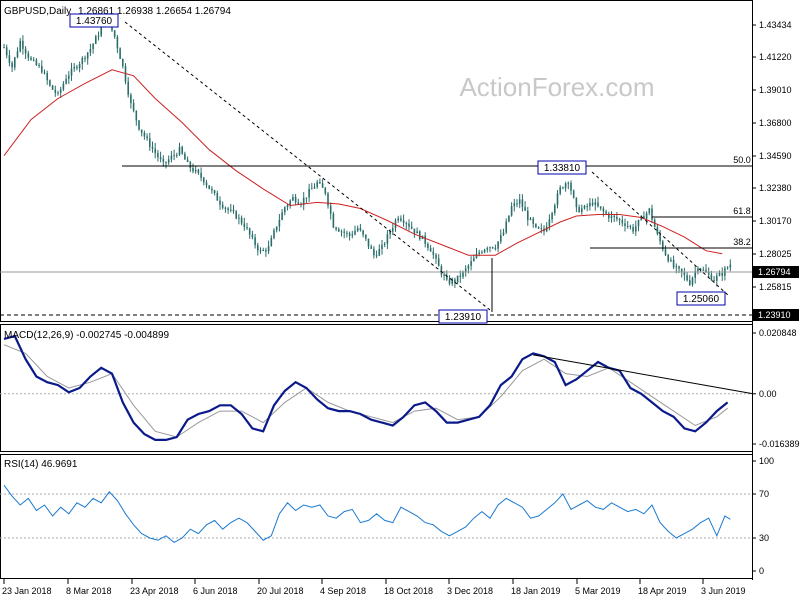  What do you see at coordinates (776, 272) in the screenshot?
I see `current-price-badge: 1.26794` at bounding box center [776, 272].